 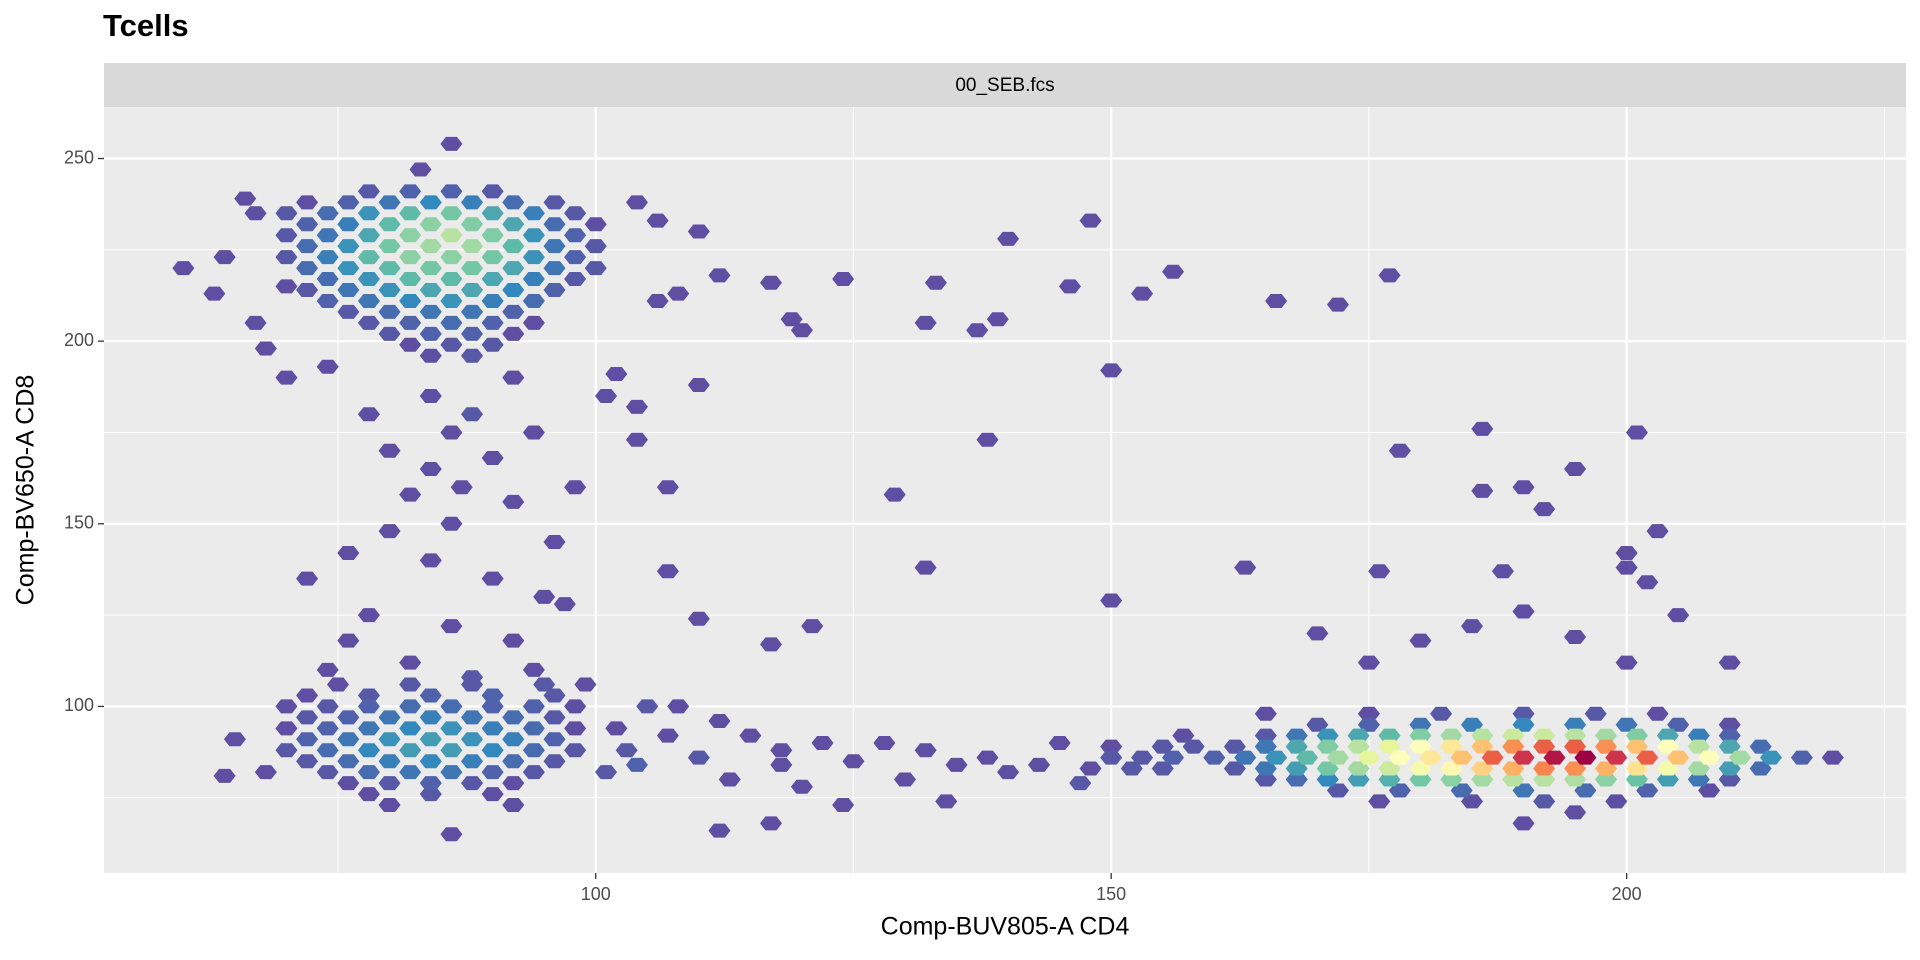 What do you see at coordinates (1005, 85) in the screenshot?
I see `strip` at bounding box center [1005, 85].